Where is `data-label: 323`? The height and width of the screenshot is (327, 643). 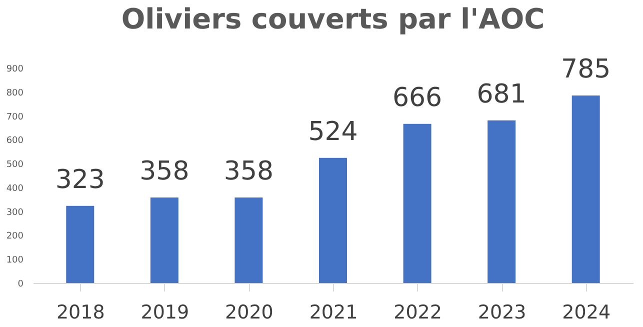 data-label: 323 is located at coordinates (80, 179).